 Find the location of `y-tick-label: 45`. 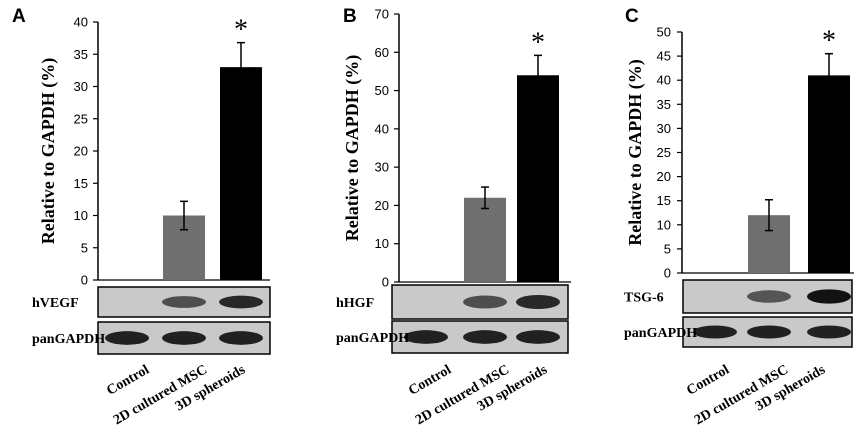

y-tick-label: 45 is located at coordinates (664, 56).